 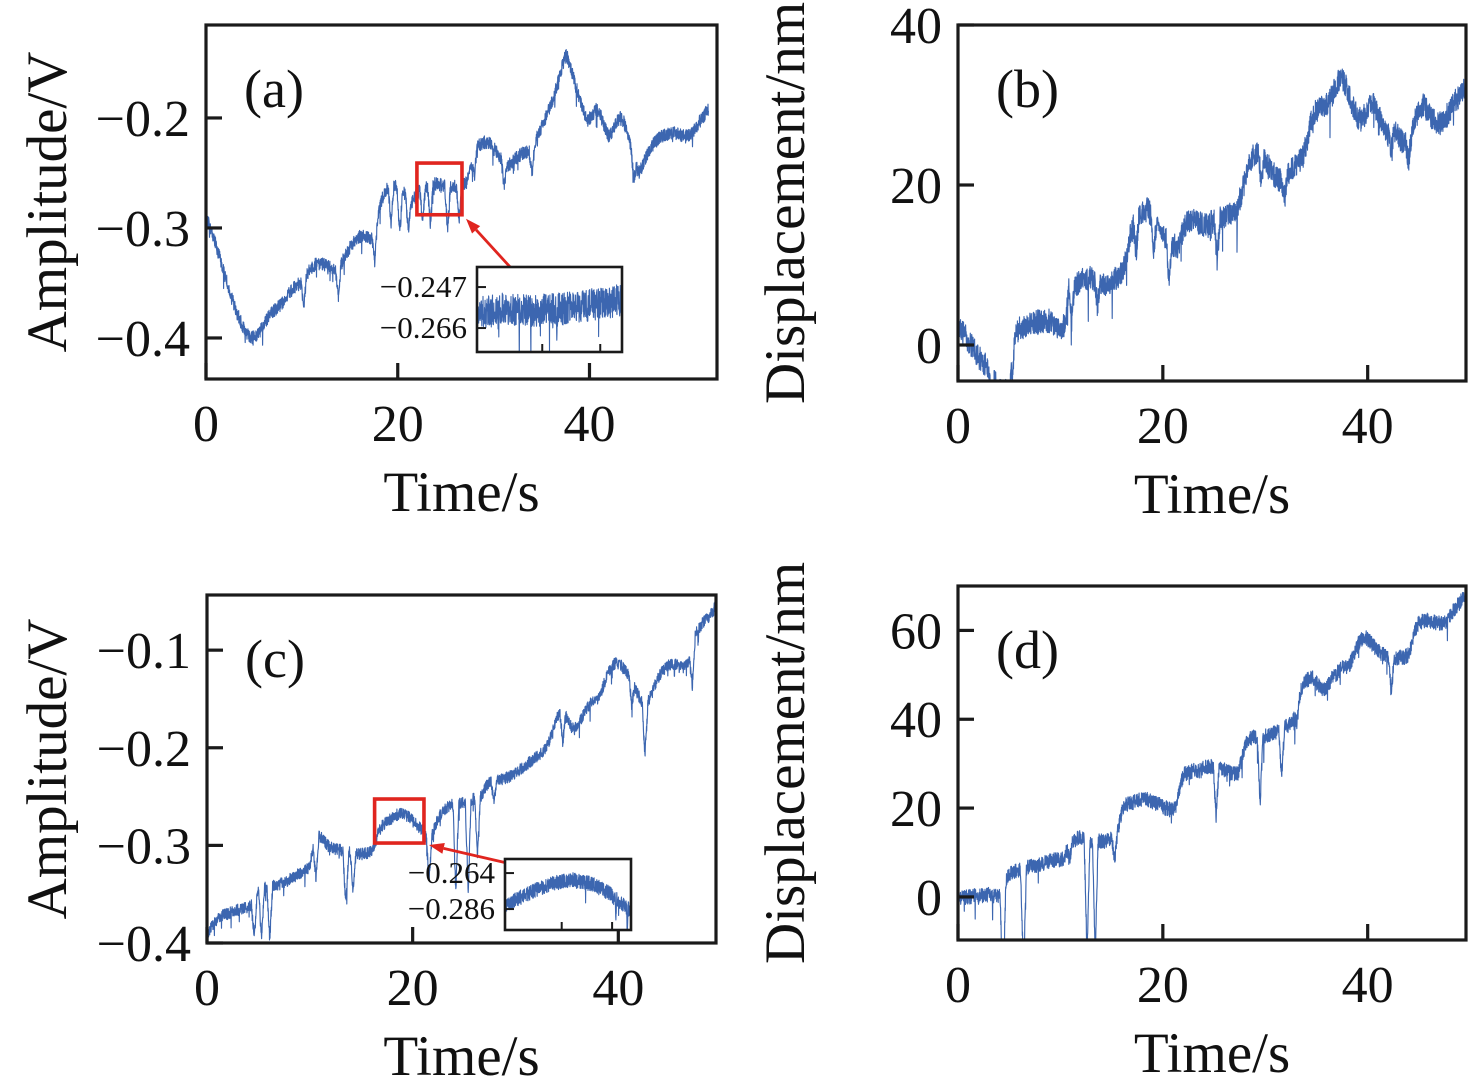 I want to click on y-tick-label: −0.1, so click(x=144, y=651).